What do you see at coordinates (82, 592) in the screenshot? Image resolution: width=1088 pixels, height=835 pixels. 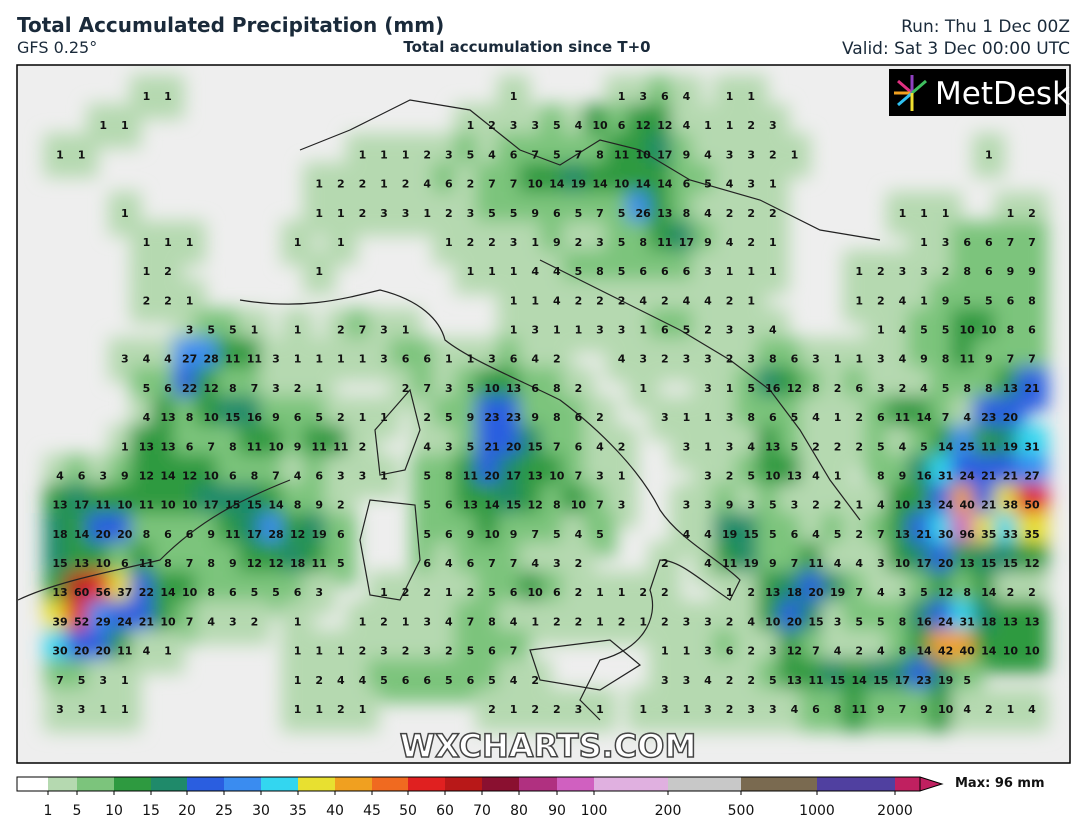 I see `grid-value: 60` at bounding box center [82, 592].